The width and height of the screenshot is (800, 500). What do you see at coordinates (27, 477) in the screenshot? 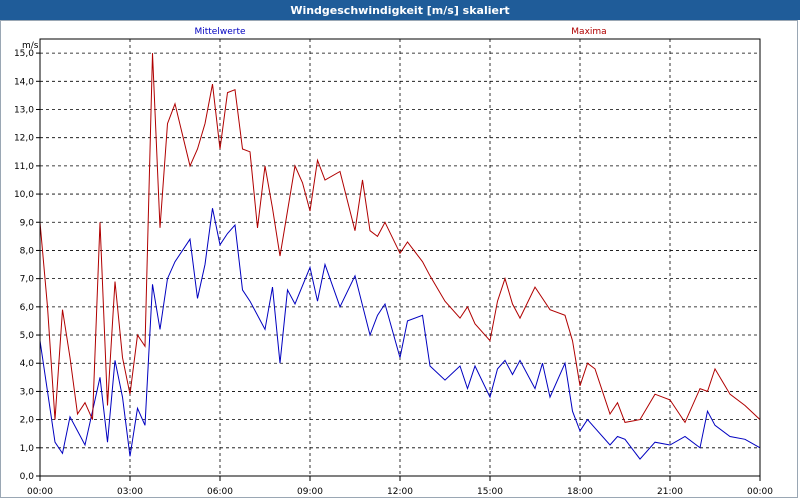
I see `y-tick-label: 0,0` at bounding box center [27, 477].